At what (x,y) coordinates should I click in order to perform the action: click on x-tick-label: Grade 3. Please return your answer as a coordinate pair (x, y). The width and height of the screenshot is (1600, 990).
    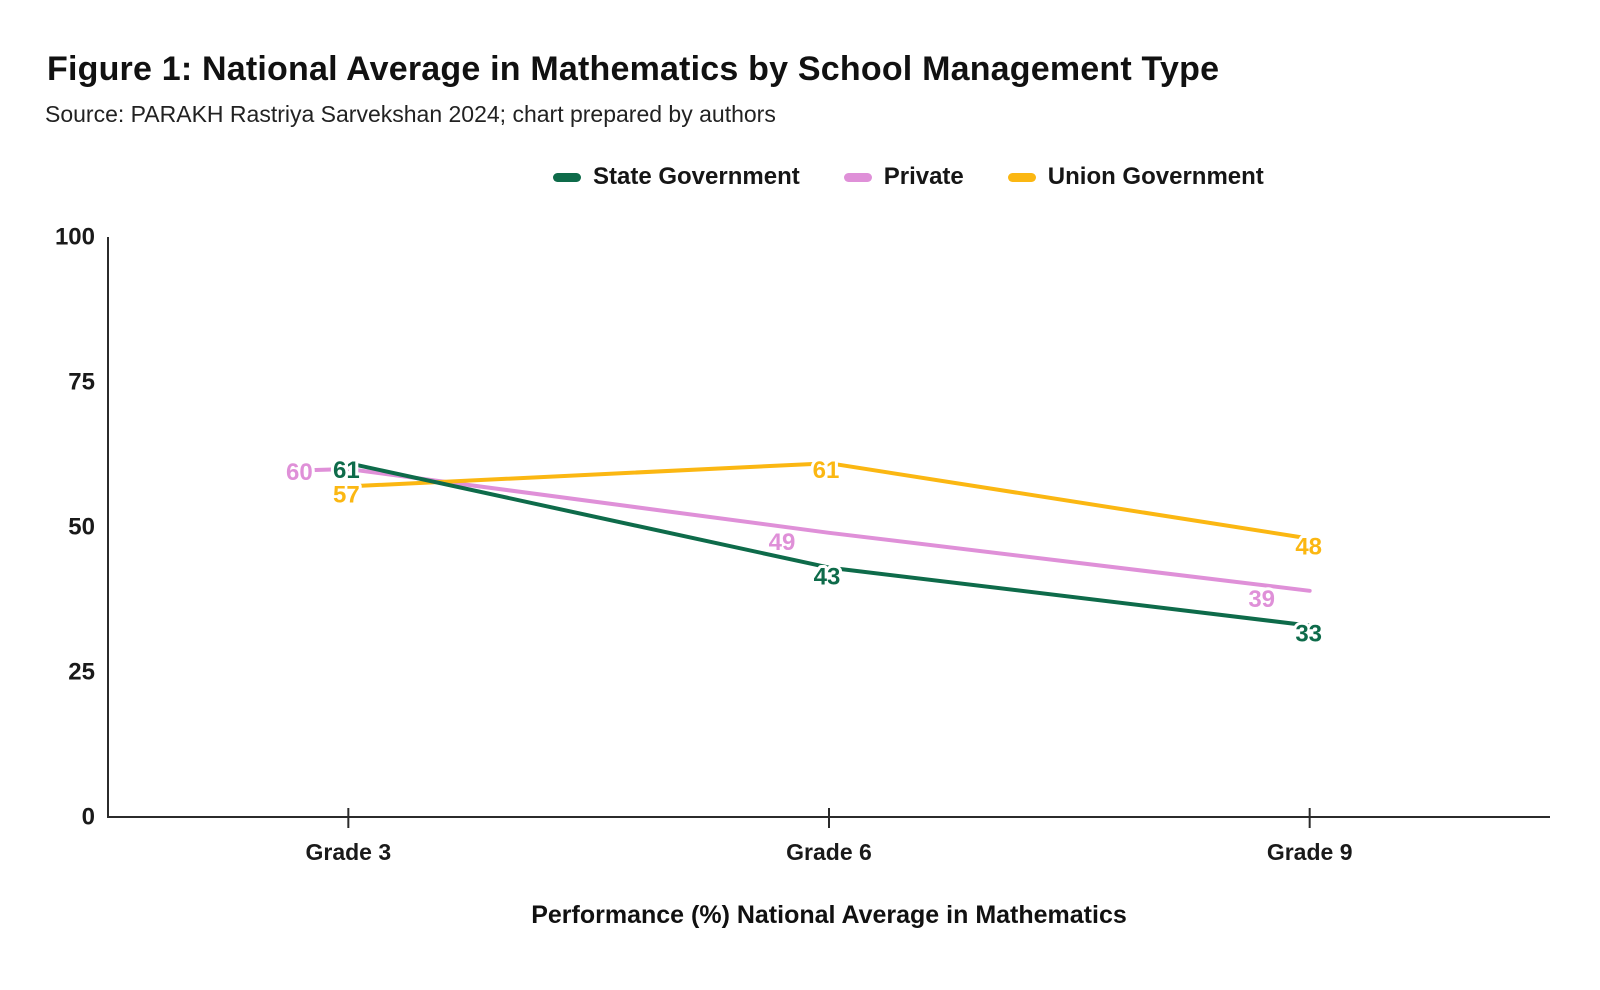
    Looking at the image, I should click on (349, 852).